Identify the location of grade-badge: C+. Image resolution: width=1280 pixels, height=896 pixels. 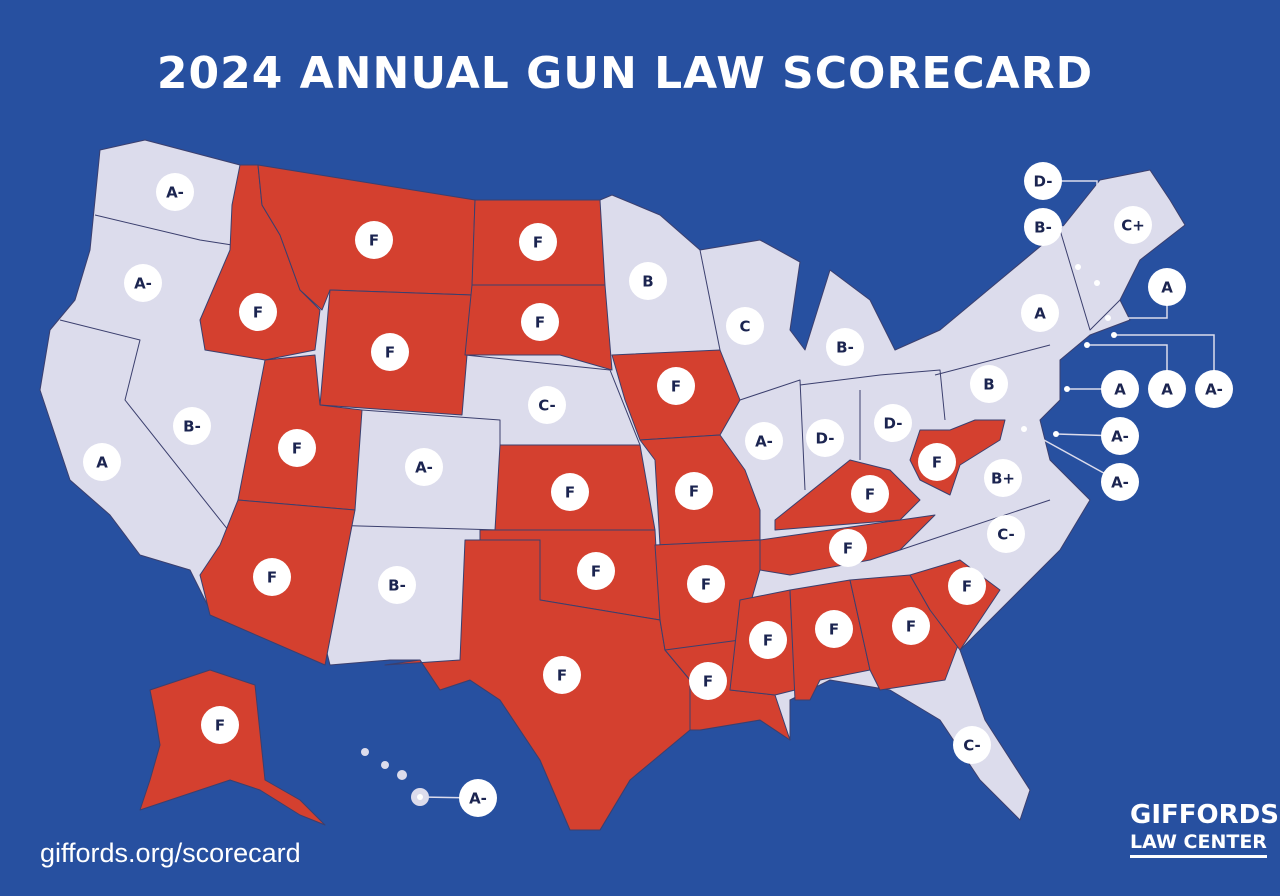
(1133, 225).